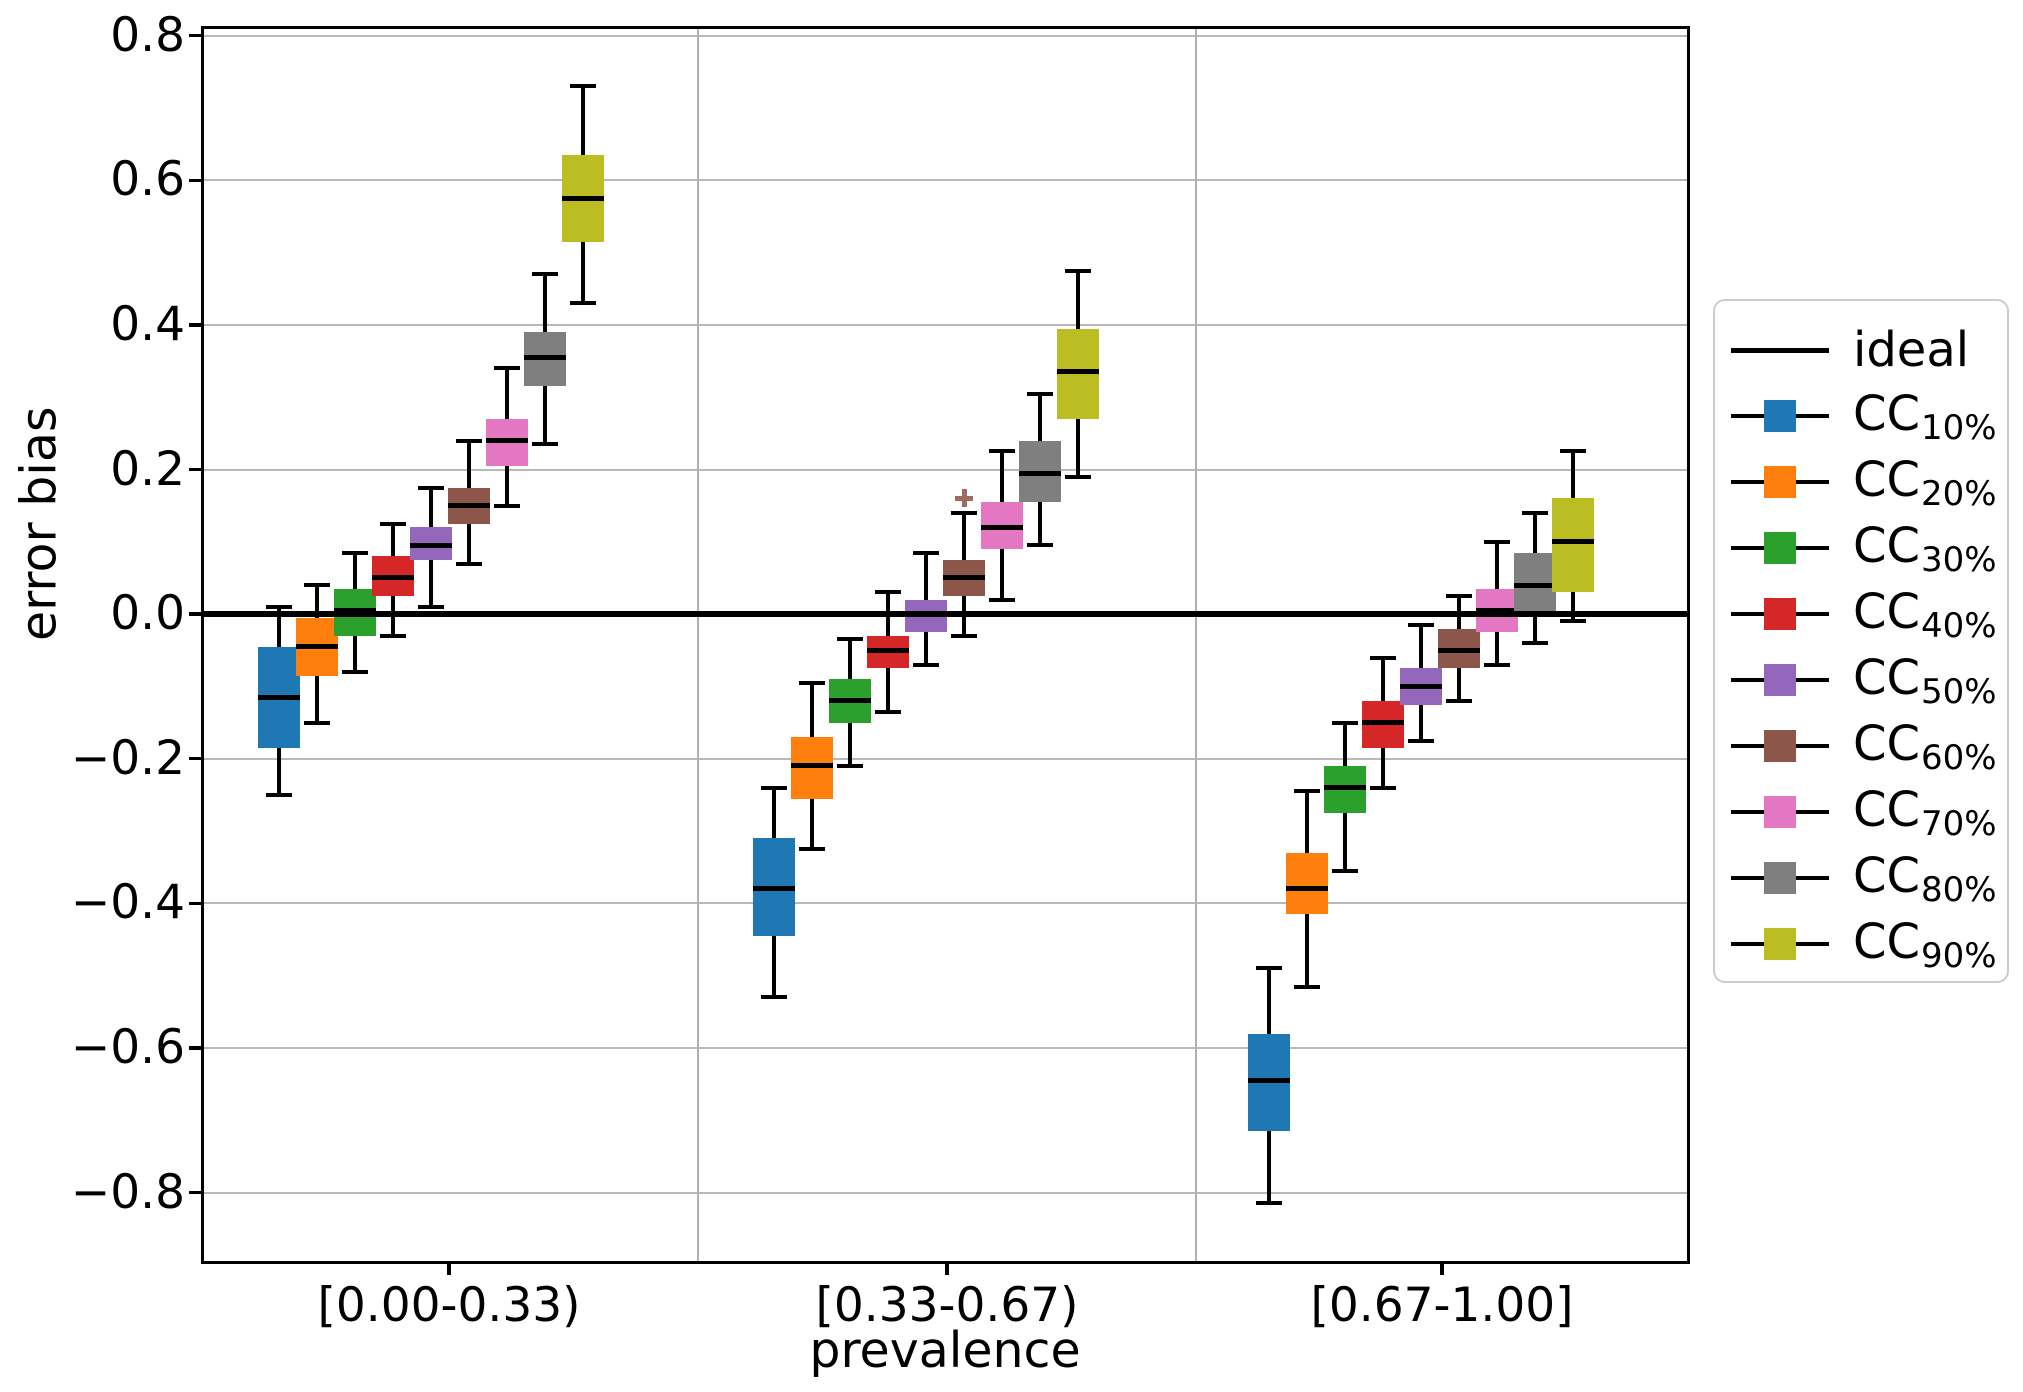  What do you see at coordinates (888, 711) in the screenshot?
I see `whisker-cap-bottom-CC40-g2` at bounding box center [888, 711].